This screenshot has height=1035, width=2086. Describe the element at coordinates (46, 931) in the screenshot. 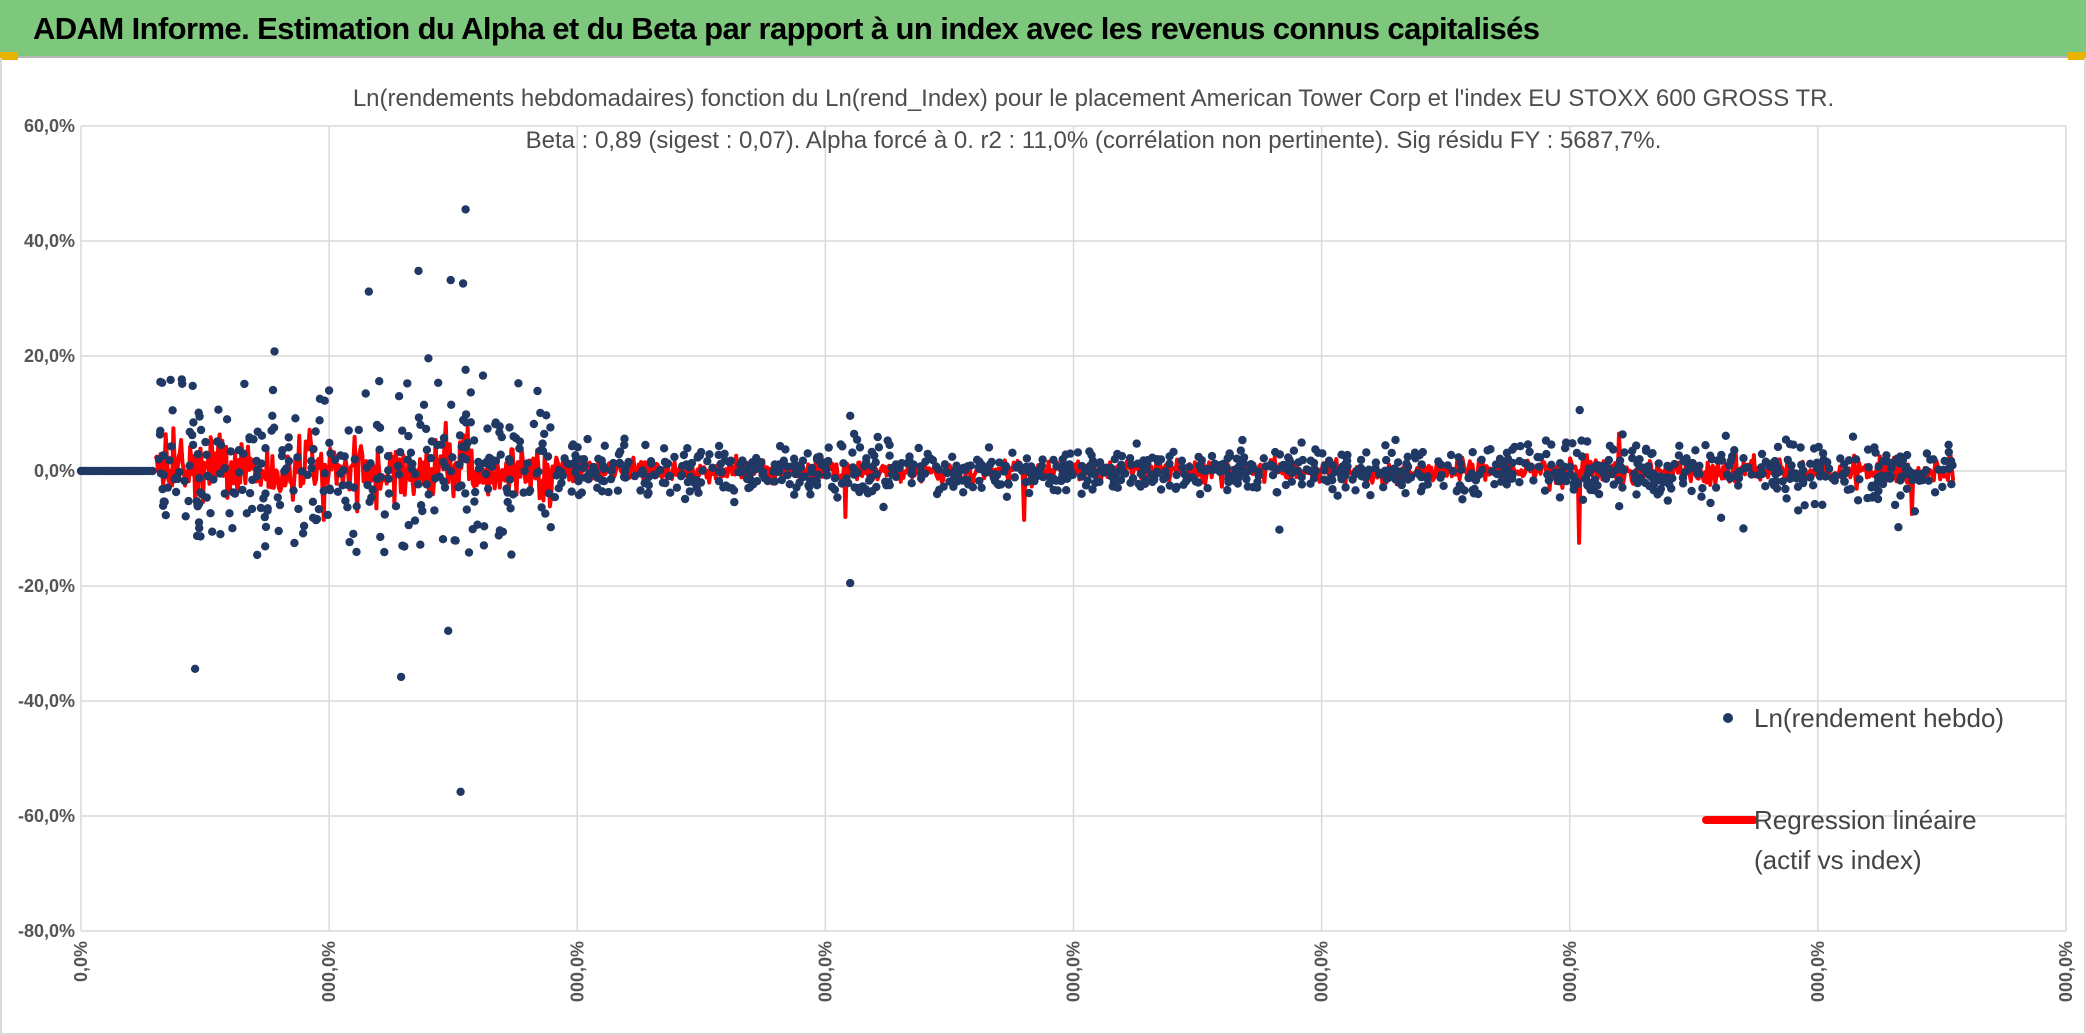

I see `y-tick-label: -80,0%` at that location.